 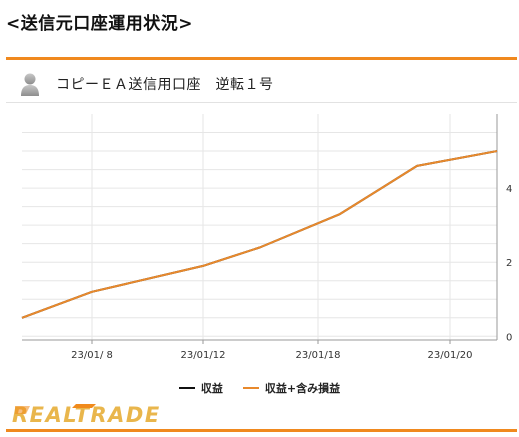 What do you see at coordinates (261, 102) in the screenshot?
I see `header-separator` at bounding box center [261, 102].